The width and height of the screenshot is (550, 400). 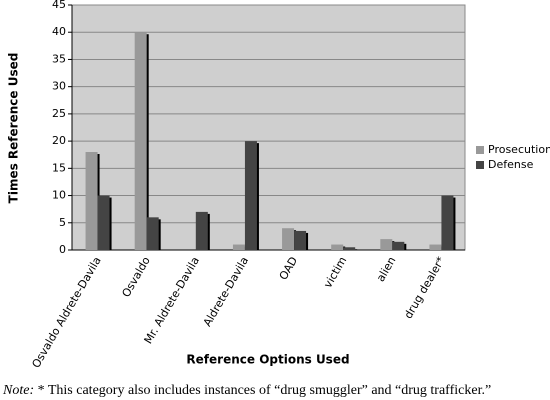 What do you see at coordinates (425, 287) in the screenshot?
I see `x-tick-label: drug dealer*` at bounding box center [425, 287].